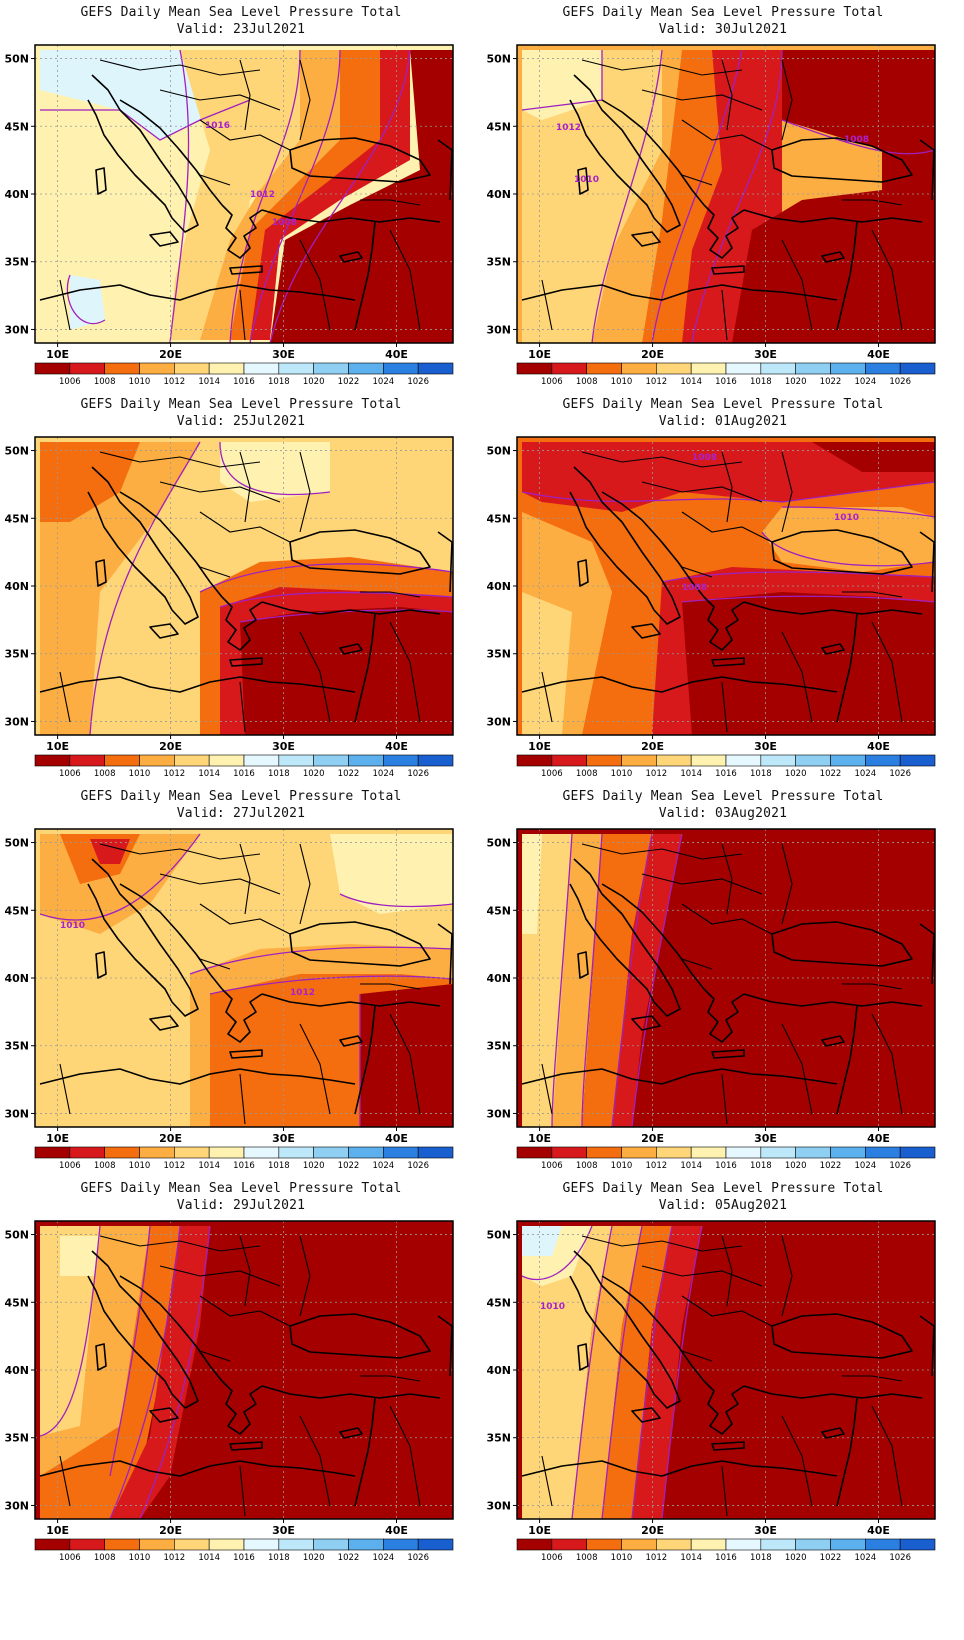 The height and width of the screenshot is (1640, 964). What do you see at coordinates (796, 1166) in the screenshot?
I see `colorbar-label: 1020` at bounding box center [796, 1166].